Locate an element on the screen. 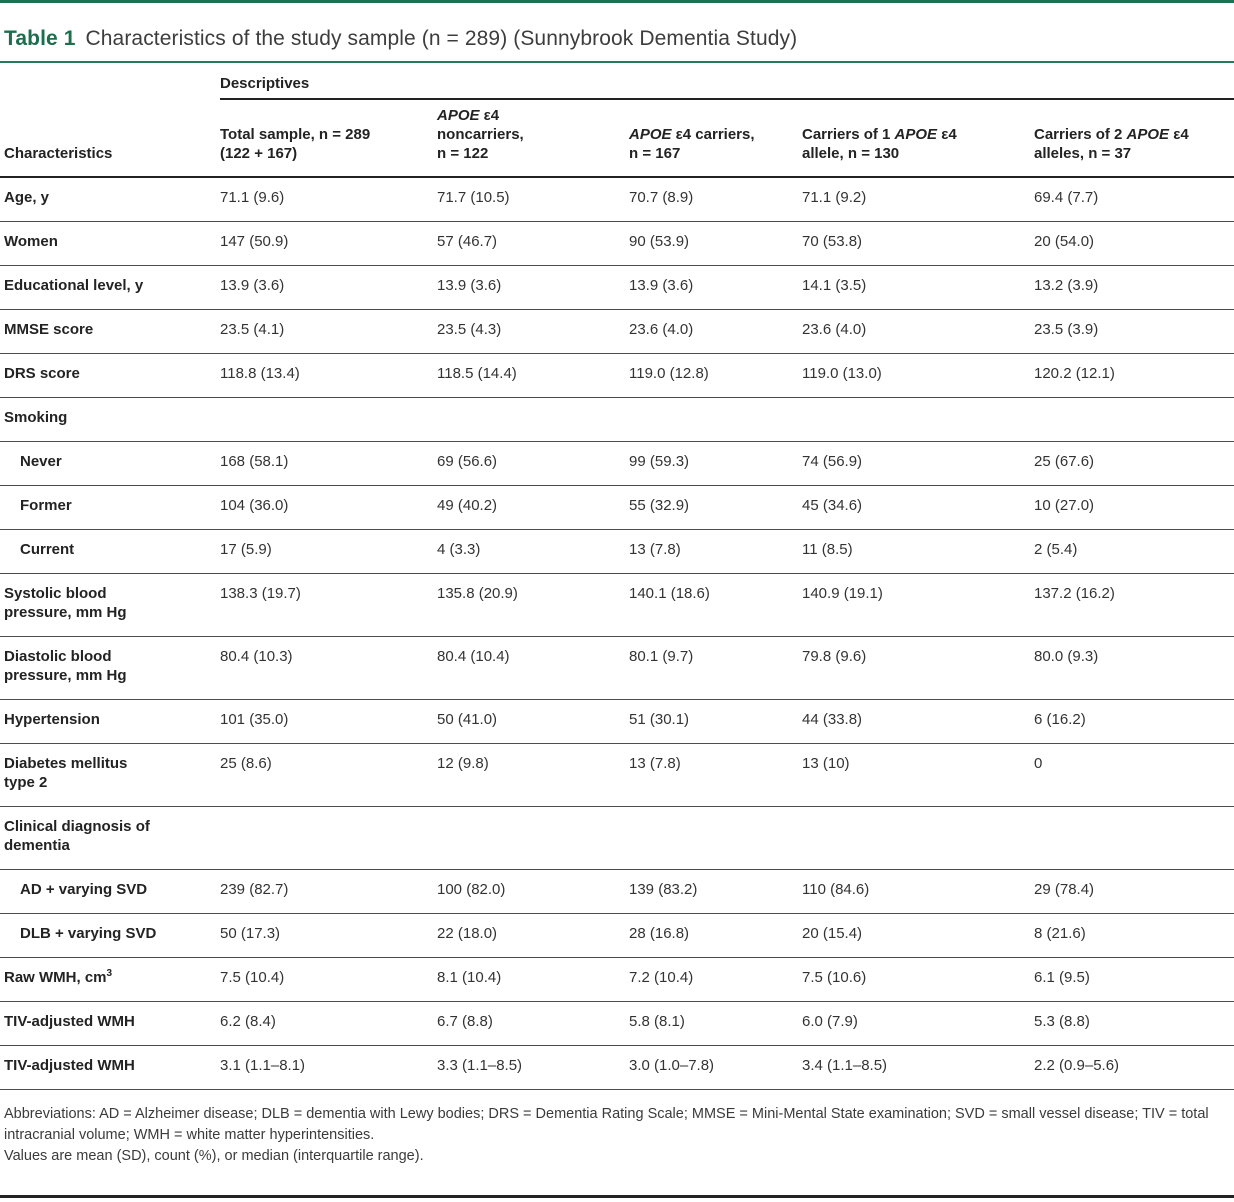 The image size is (1234, 1202). cell-value: 69.4 (7.7) is located at coordinates (1066, 197).